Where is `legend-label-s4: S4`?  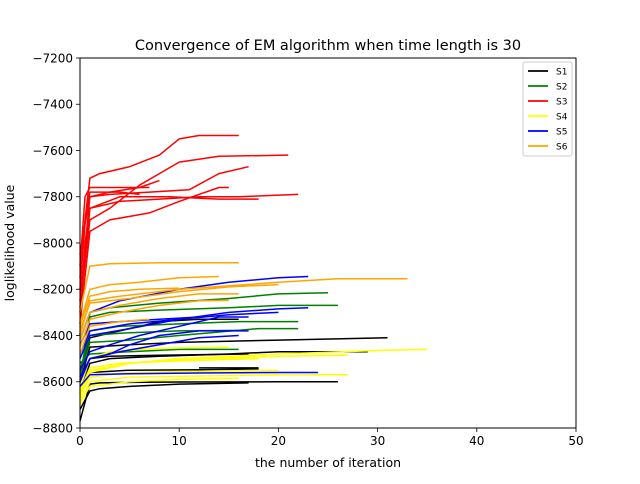 legend-label-s4: S4 is located at coordinates (562, 118).